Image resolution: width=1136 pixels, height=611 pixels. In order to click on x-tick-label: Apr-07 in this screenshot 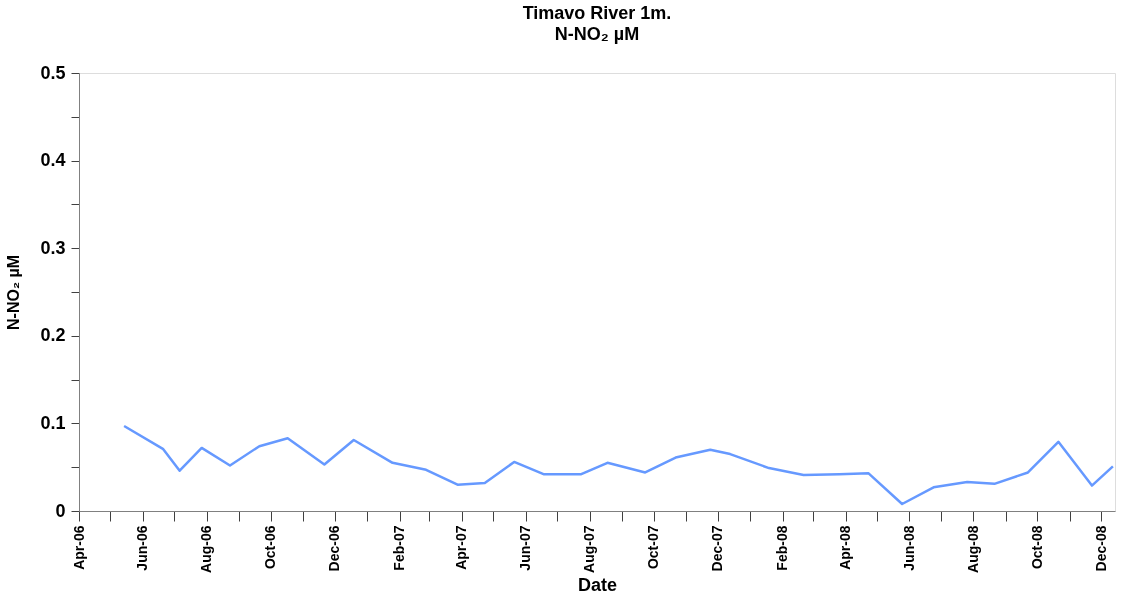, I will do `click(461, 547)`.